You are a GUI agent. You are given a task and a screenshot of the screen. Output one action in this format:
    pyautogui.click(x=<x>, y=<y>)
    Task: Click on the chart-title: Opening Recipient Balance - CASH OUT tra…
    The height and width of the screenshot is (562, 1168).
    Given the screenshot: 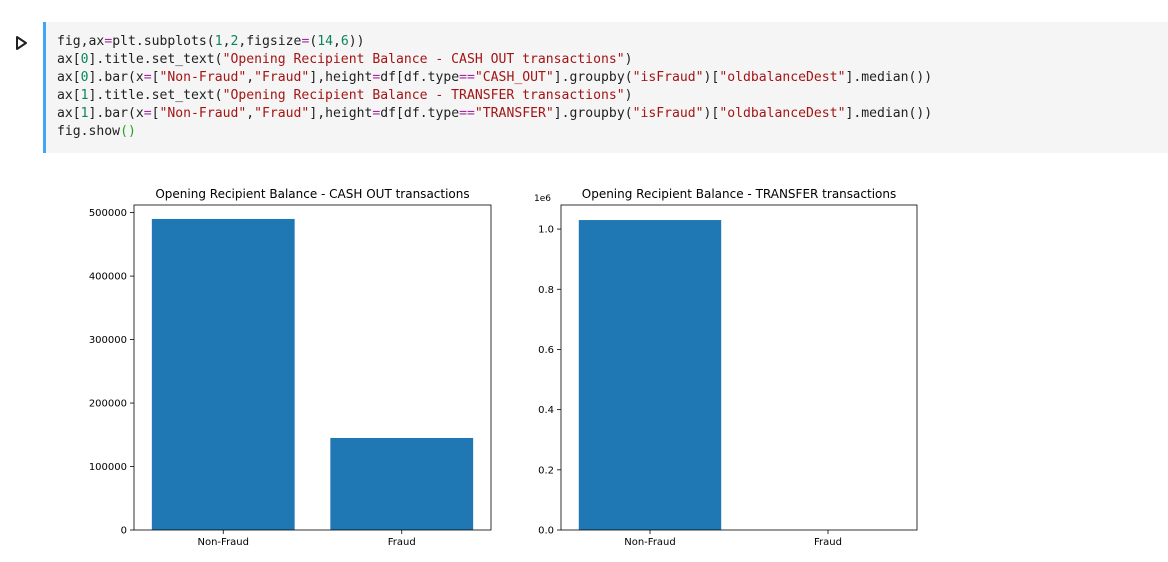 What is the action you would take?
    pyautogui.click(x=312, y=194)
    